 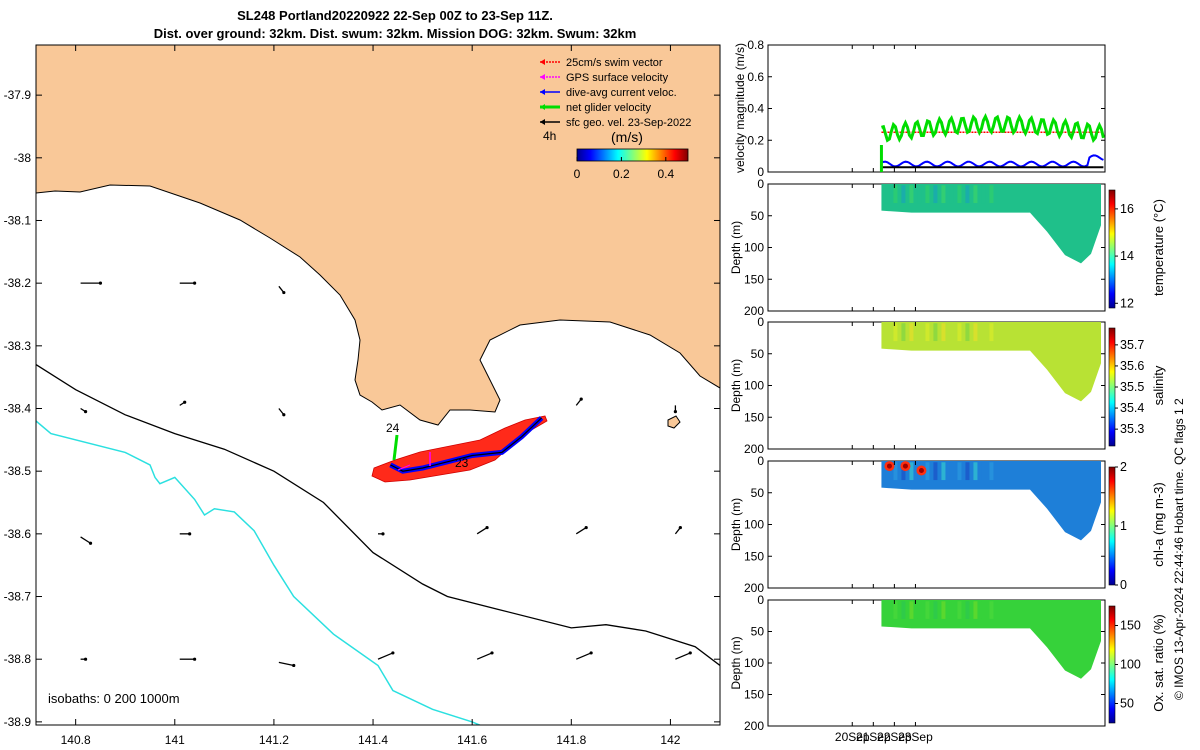 I want to click on colorbar-tick-label: 12, so click(x=1127, y=303).